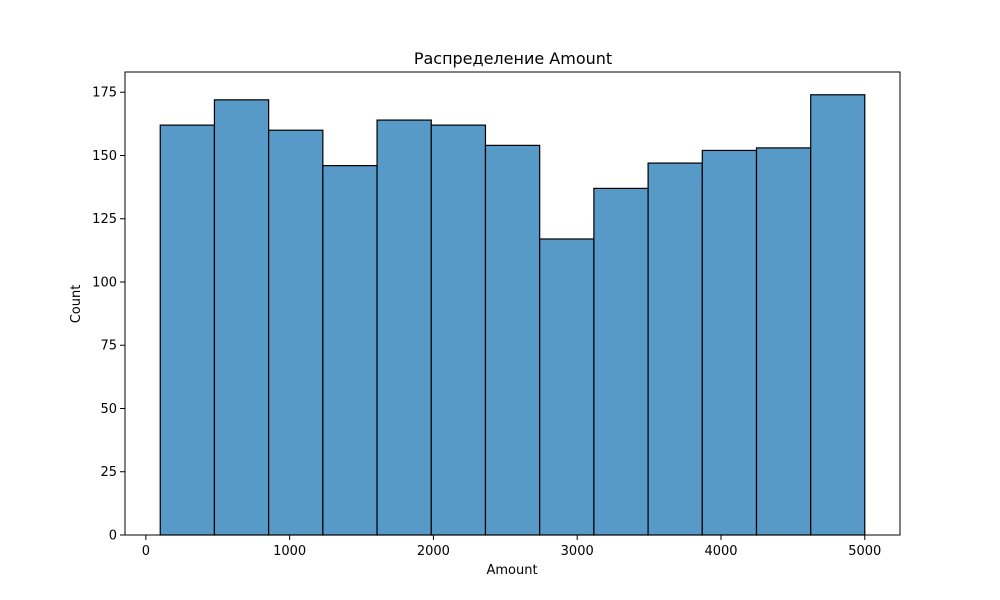 This screenshot has height=600, width=1000. Describe the element at coordinates (577, 551) in the screenshot. I see `x-tick-label: 3000` at that location.